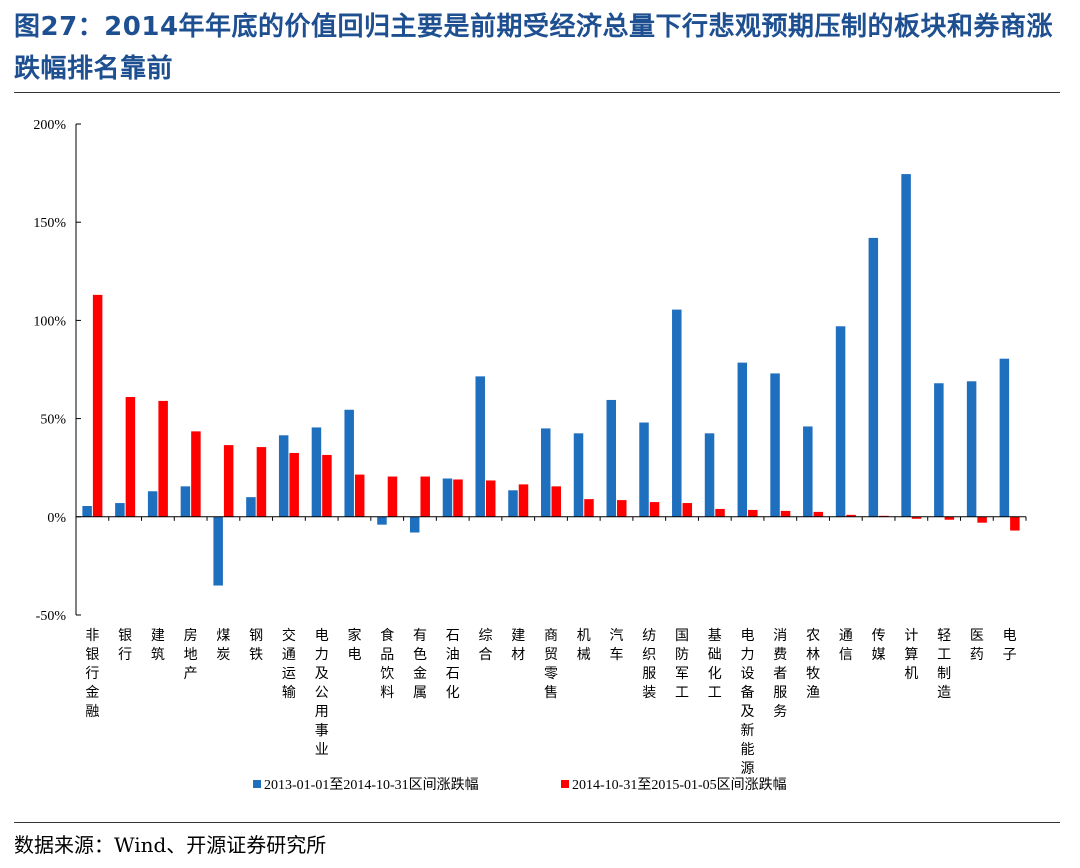  What do you see at coordinates (584, 645) in the screenshot?
I see `x-tick-label: 机械` at bounding box center [584, 645].